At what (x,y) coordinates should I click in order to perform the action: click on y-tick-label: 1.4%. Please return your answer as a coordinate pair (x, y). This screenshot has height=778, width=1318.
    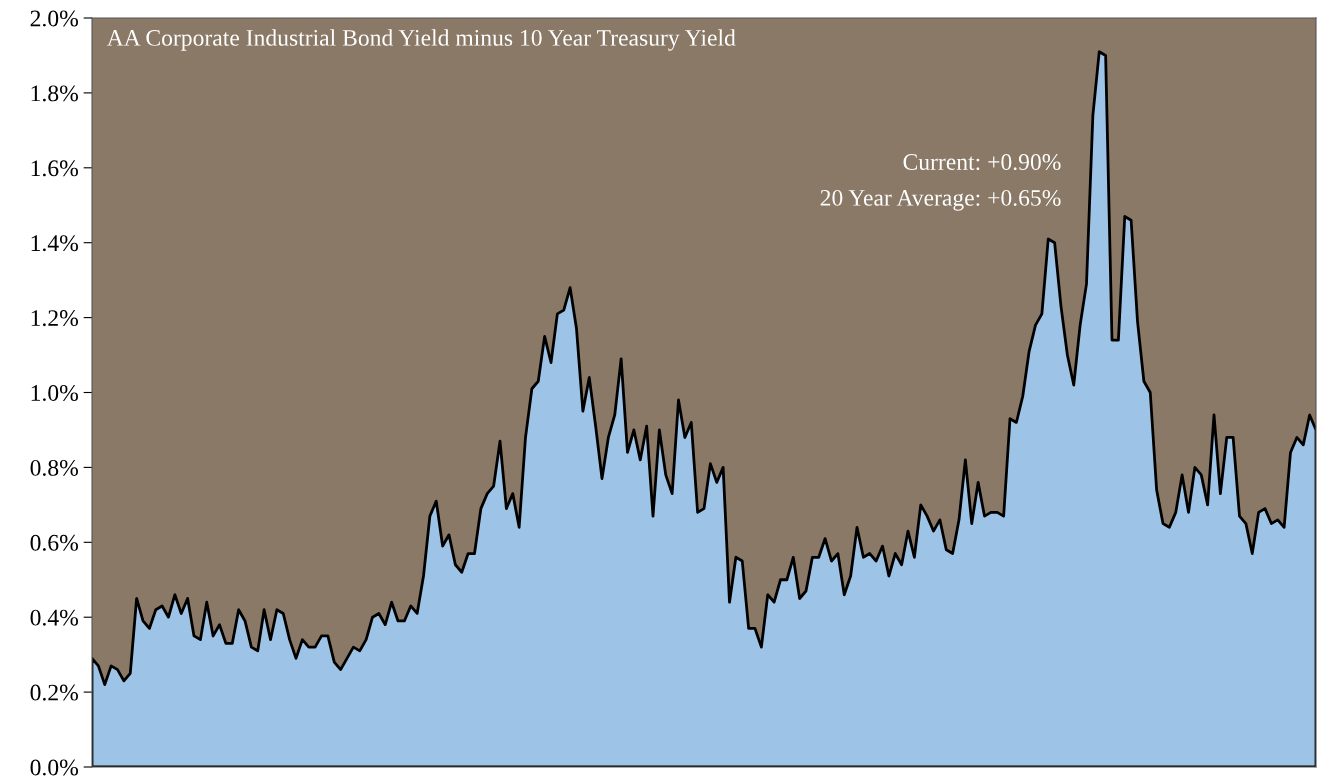
    Looking at the image, I should click on (54, 243).